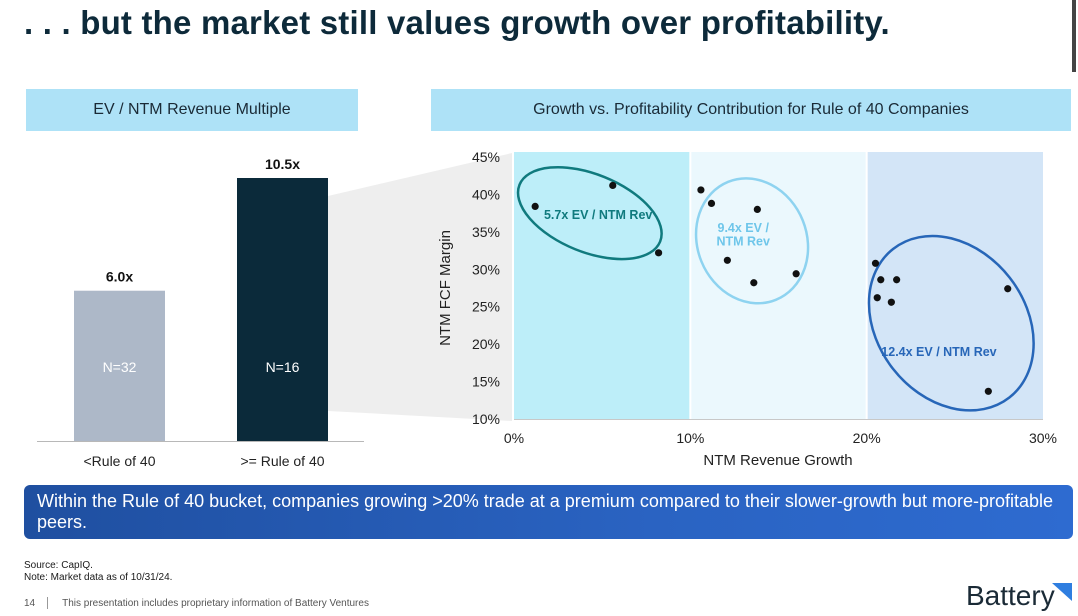 This screenshot has height=616, width=1078. I want to click on cluster-annotation: 9.4x EV /, so click(744, 228).